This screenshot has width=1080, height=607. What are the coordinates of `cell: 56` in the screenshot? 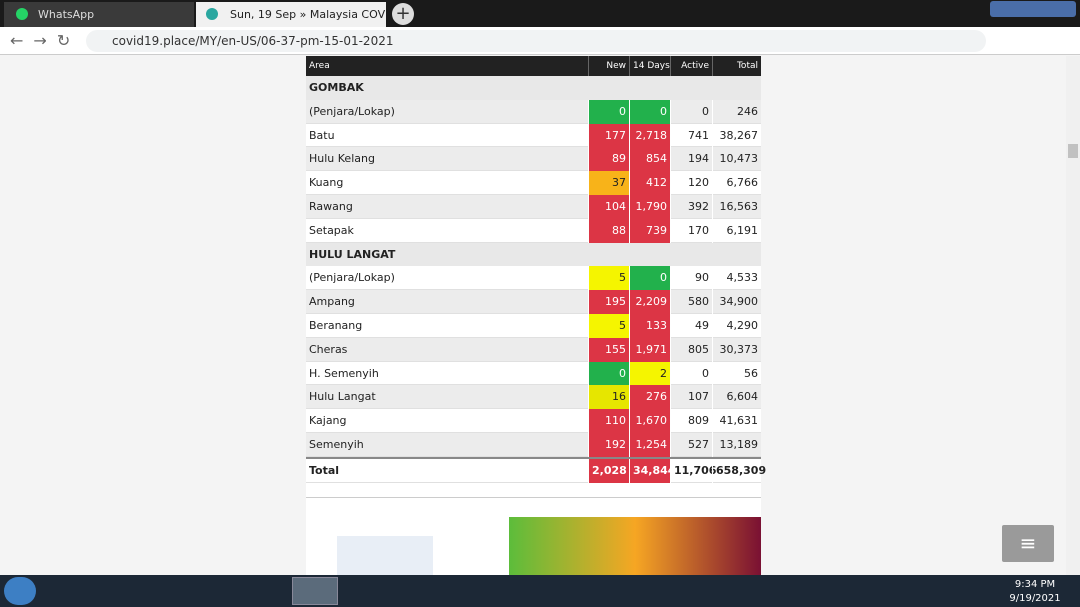 It's located at (736, 373).